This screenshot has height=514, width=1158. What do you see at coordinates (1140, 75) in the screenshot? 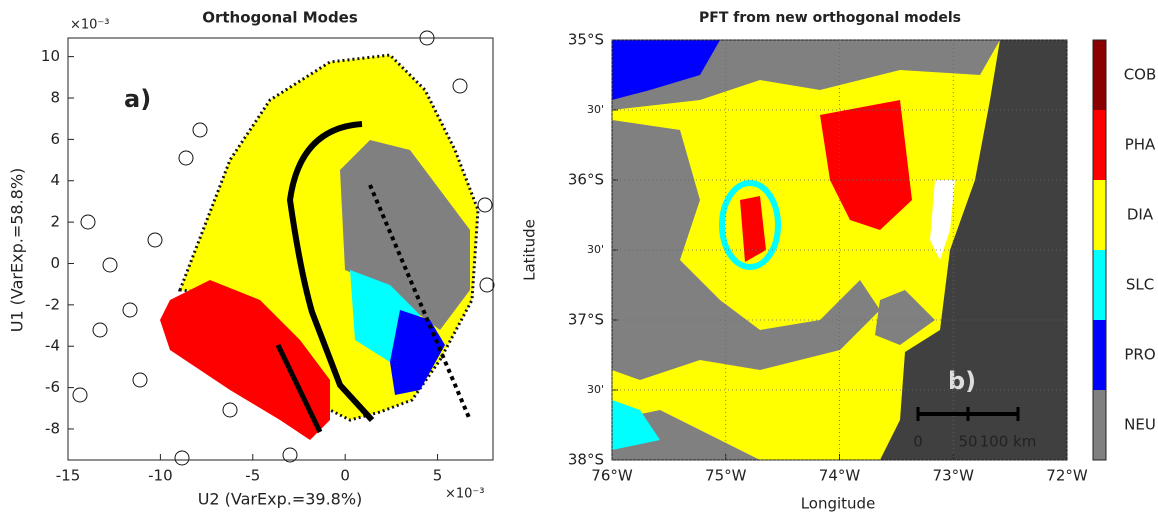
I see `legend-label: COB` at bounding box center [1140, 75].